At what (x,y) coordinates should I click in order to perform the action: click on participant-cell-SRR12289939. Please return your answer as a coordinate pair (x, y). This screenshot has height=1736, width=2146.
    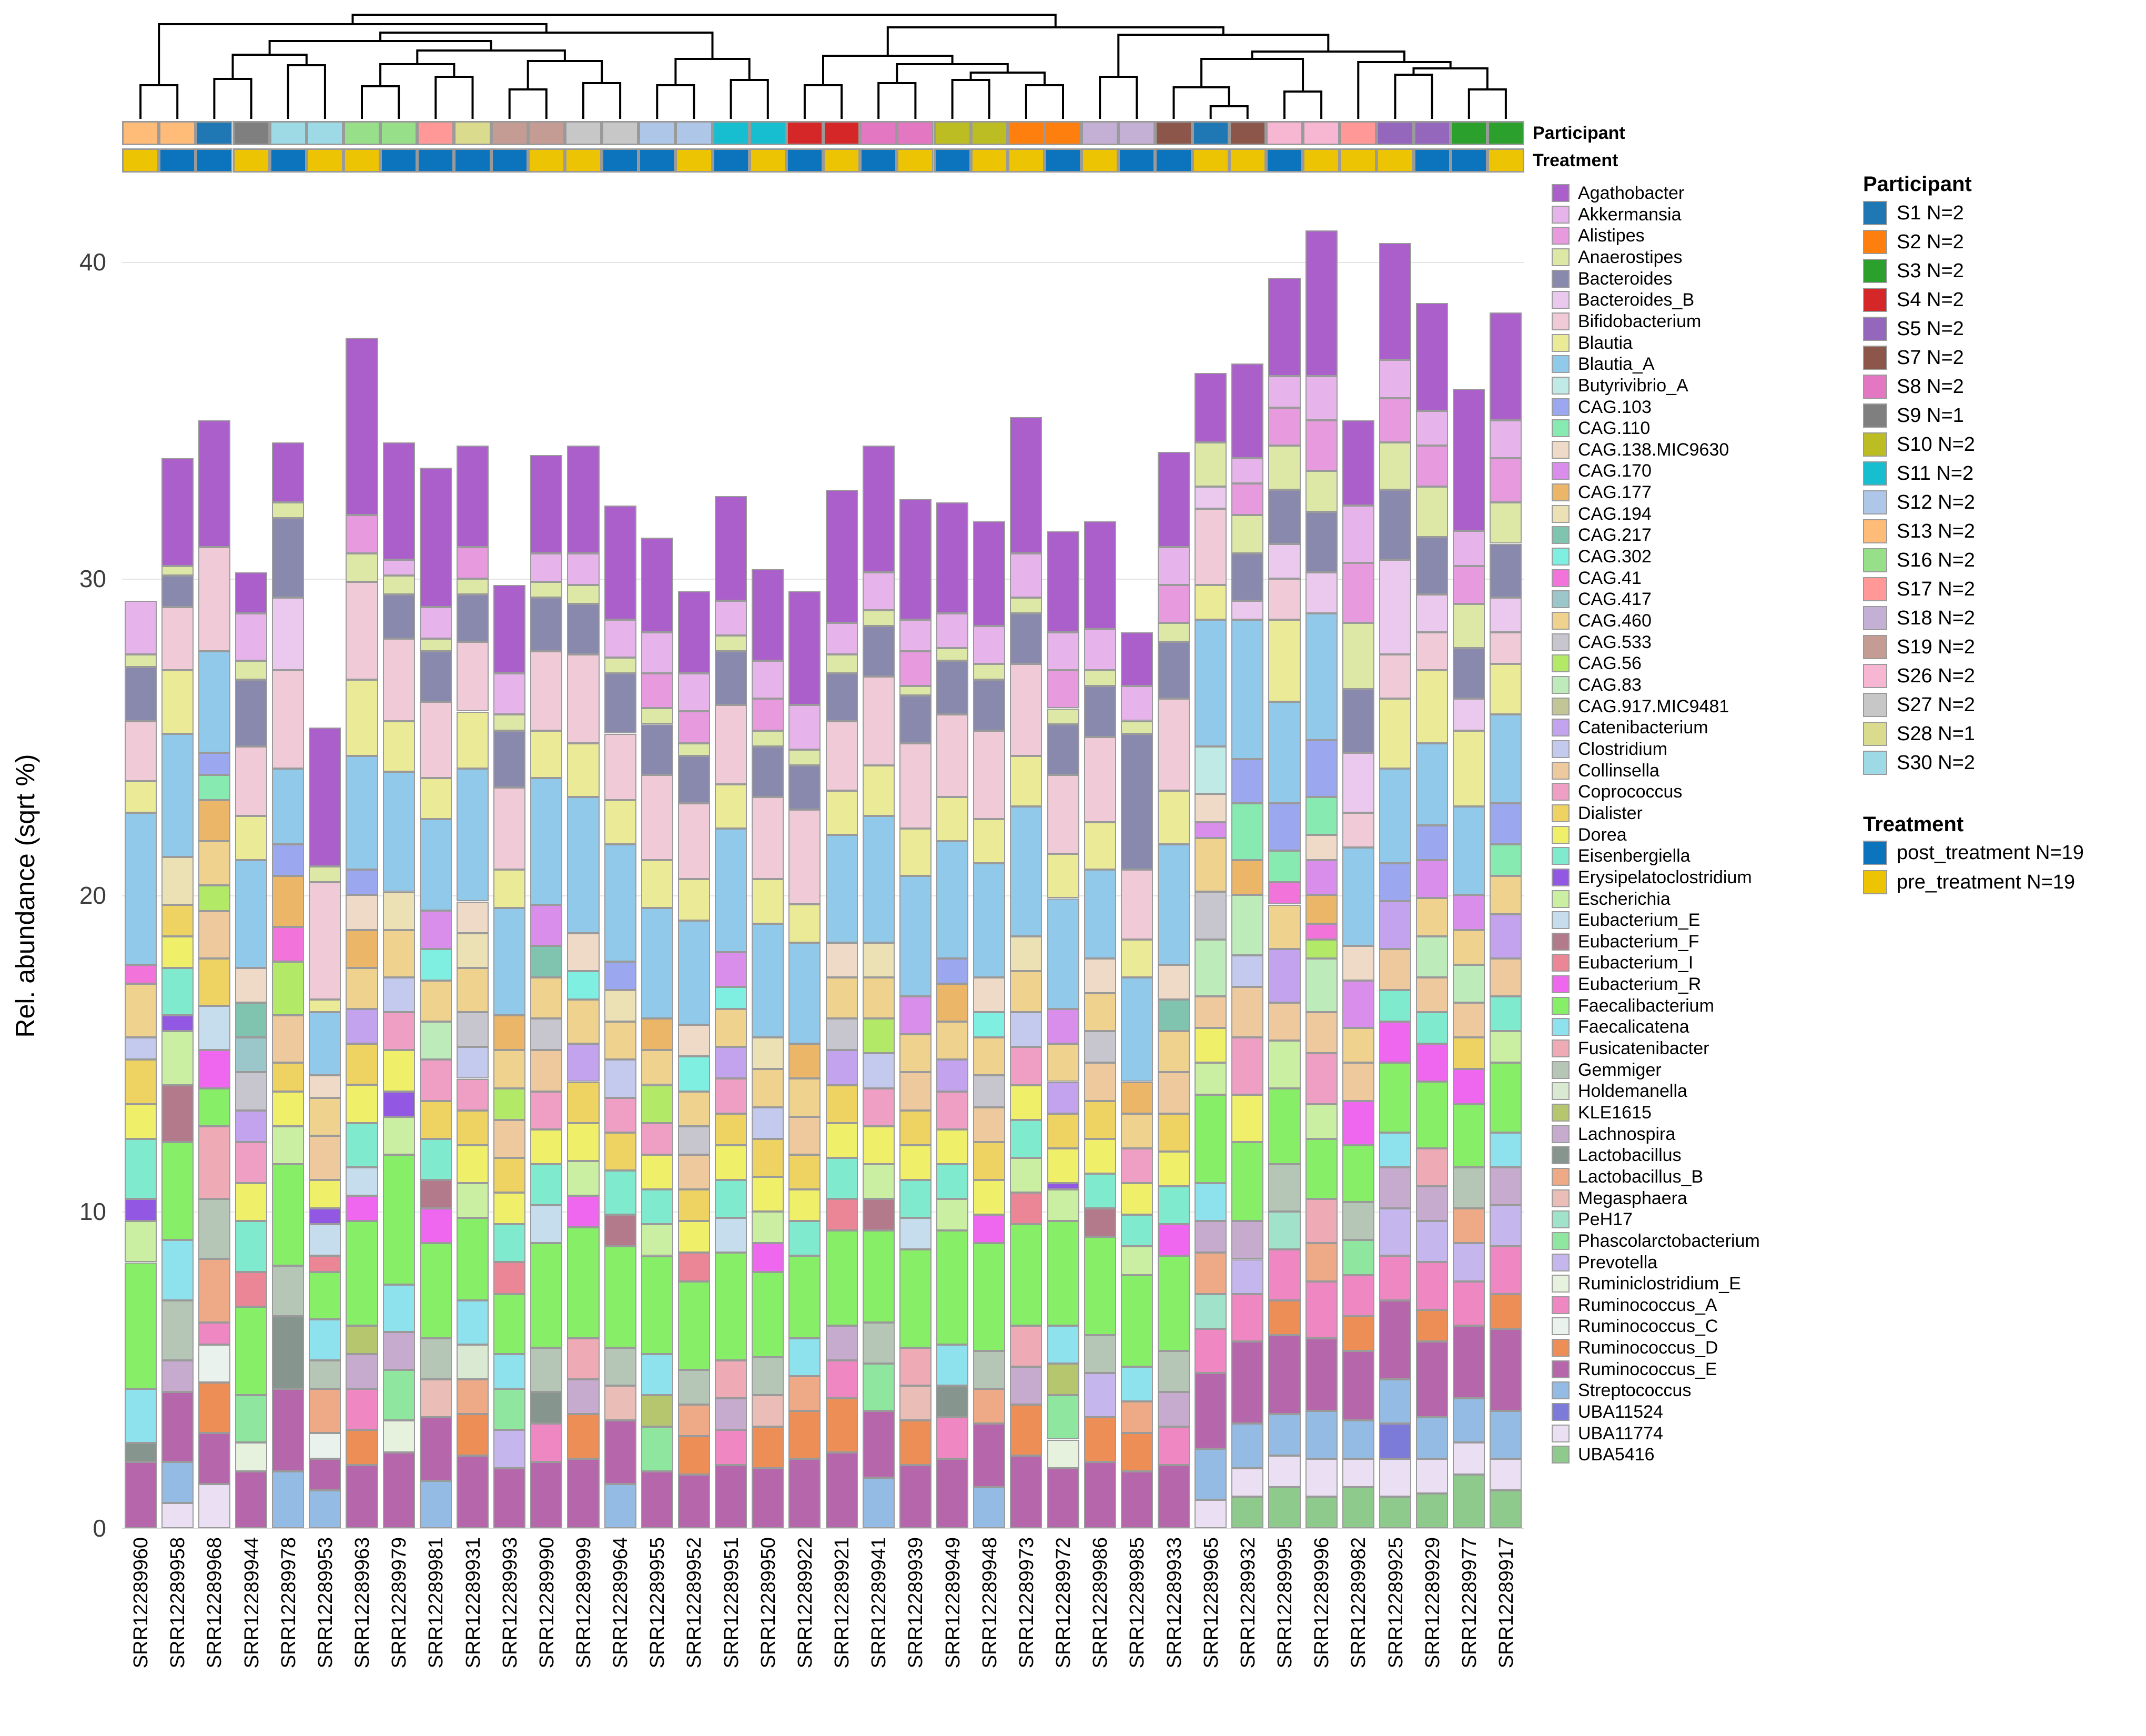
    Looking at the image, I should click on (916, 133).